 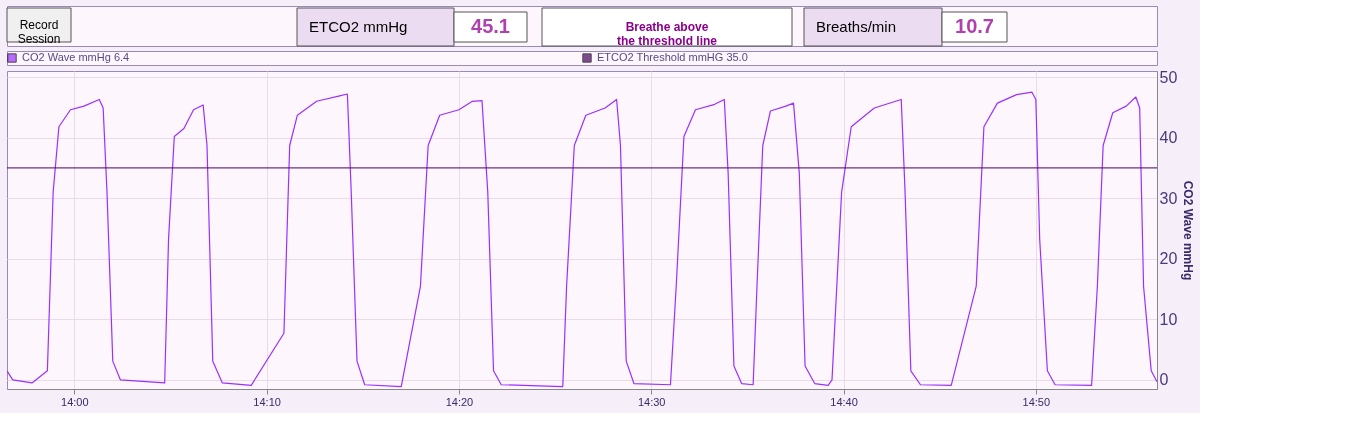 I want to click on y-tick-label: 0, so click(x=1164, y=380).